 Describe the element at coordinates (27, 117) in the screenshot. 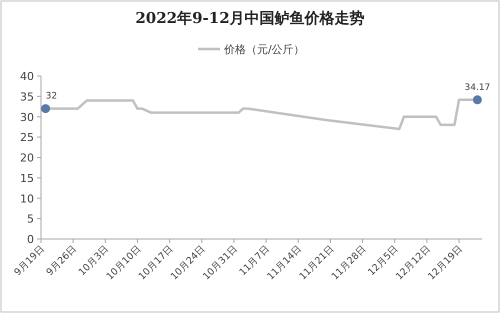

I see `y-tick-label: 30` at that location.